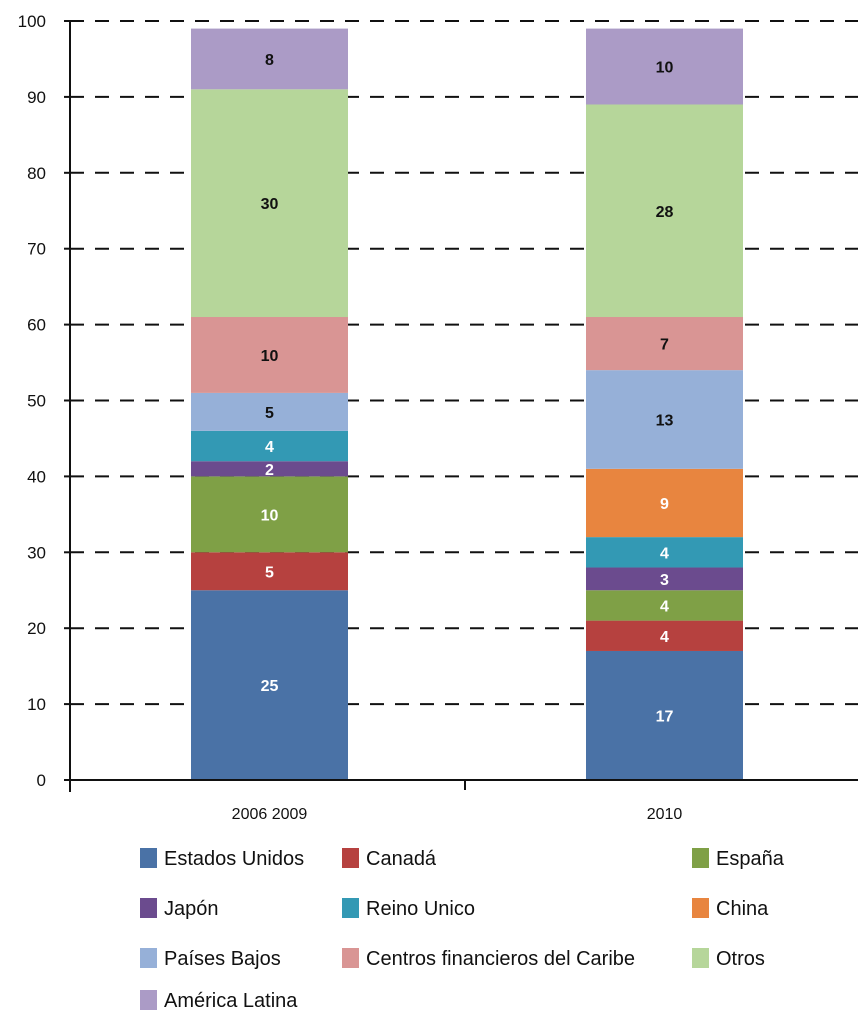 Image resolution: width=858 pixels, height=1012 pixels. I want to click on legend-label: Países Bajos, so click(222, 959).